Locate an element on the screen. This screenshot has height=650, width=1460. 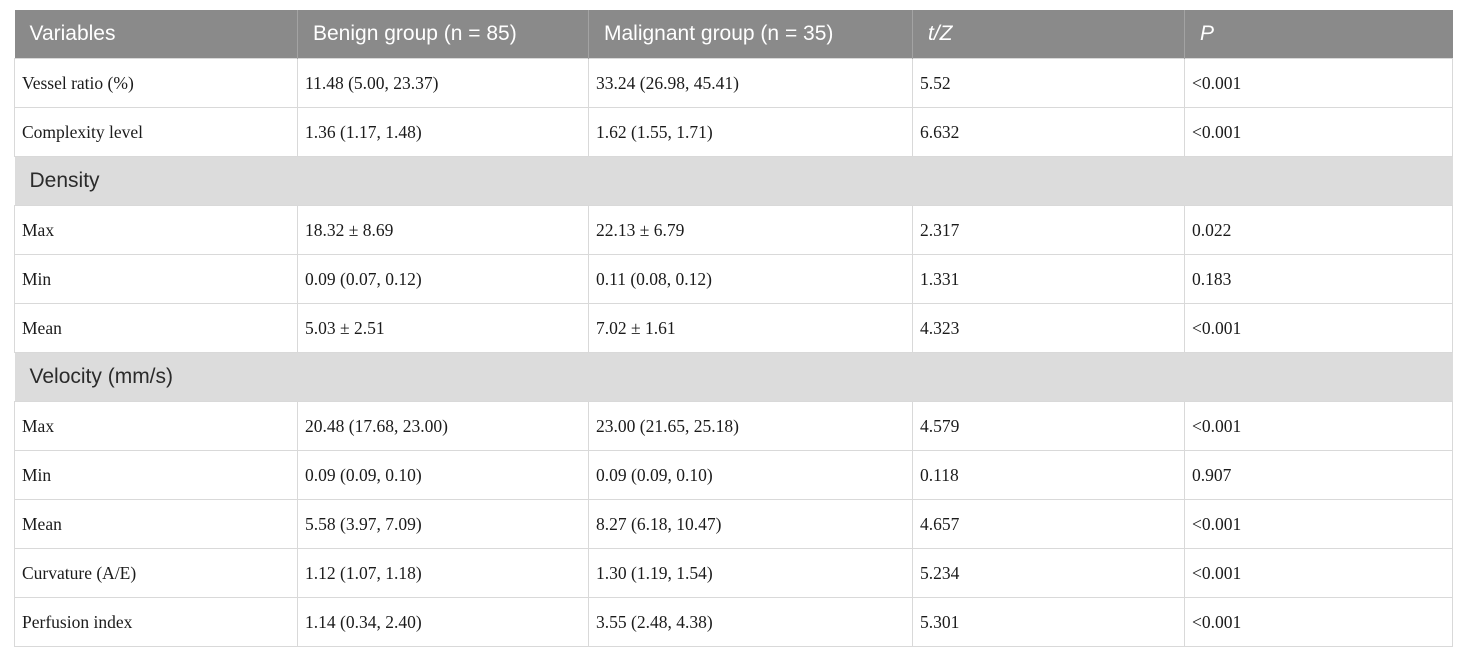
value-cell: 33.24 (26.98, 45.41) is located at coordinates (750, 83).